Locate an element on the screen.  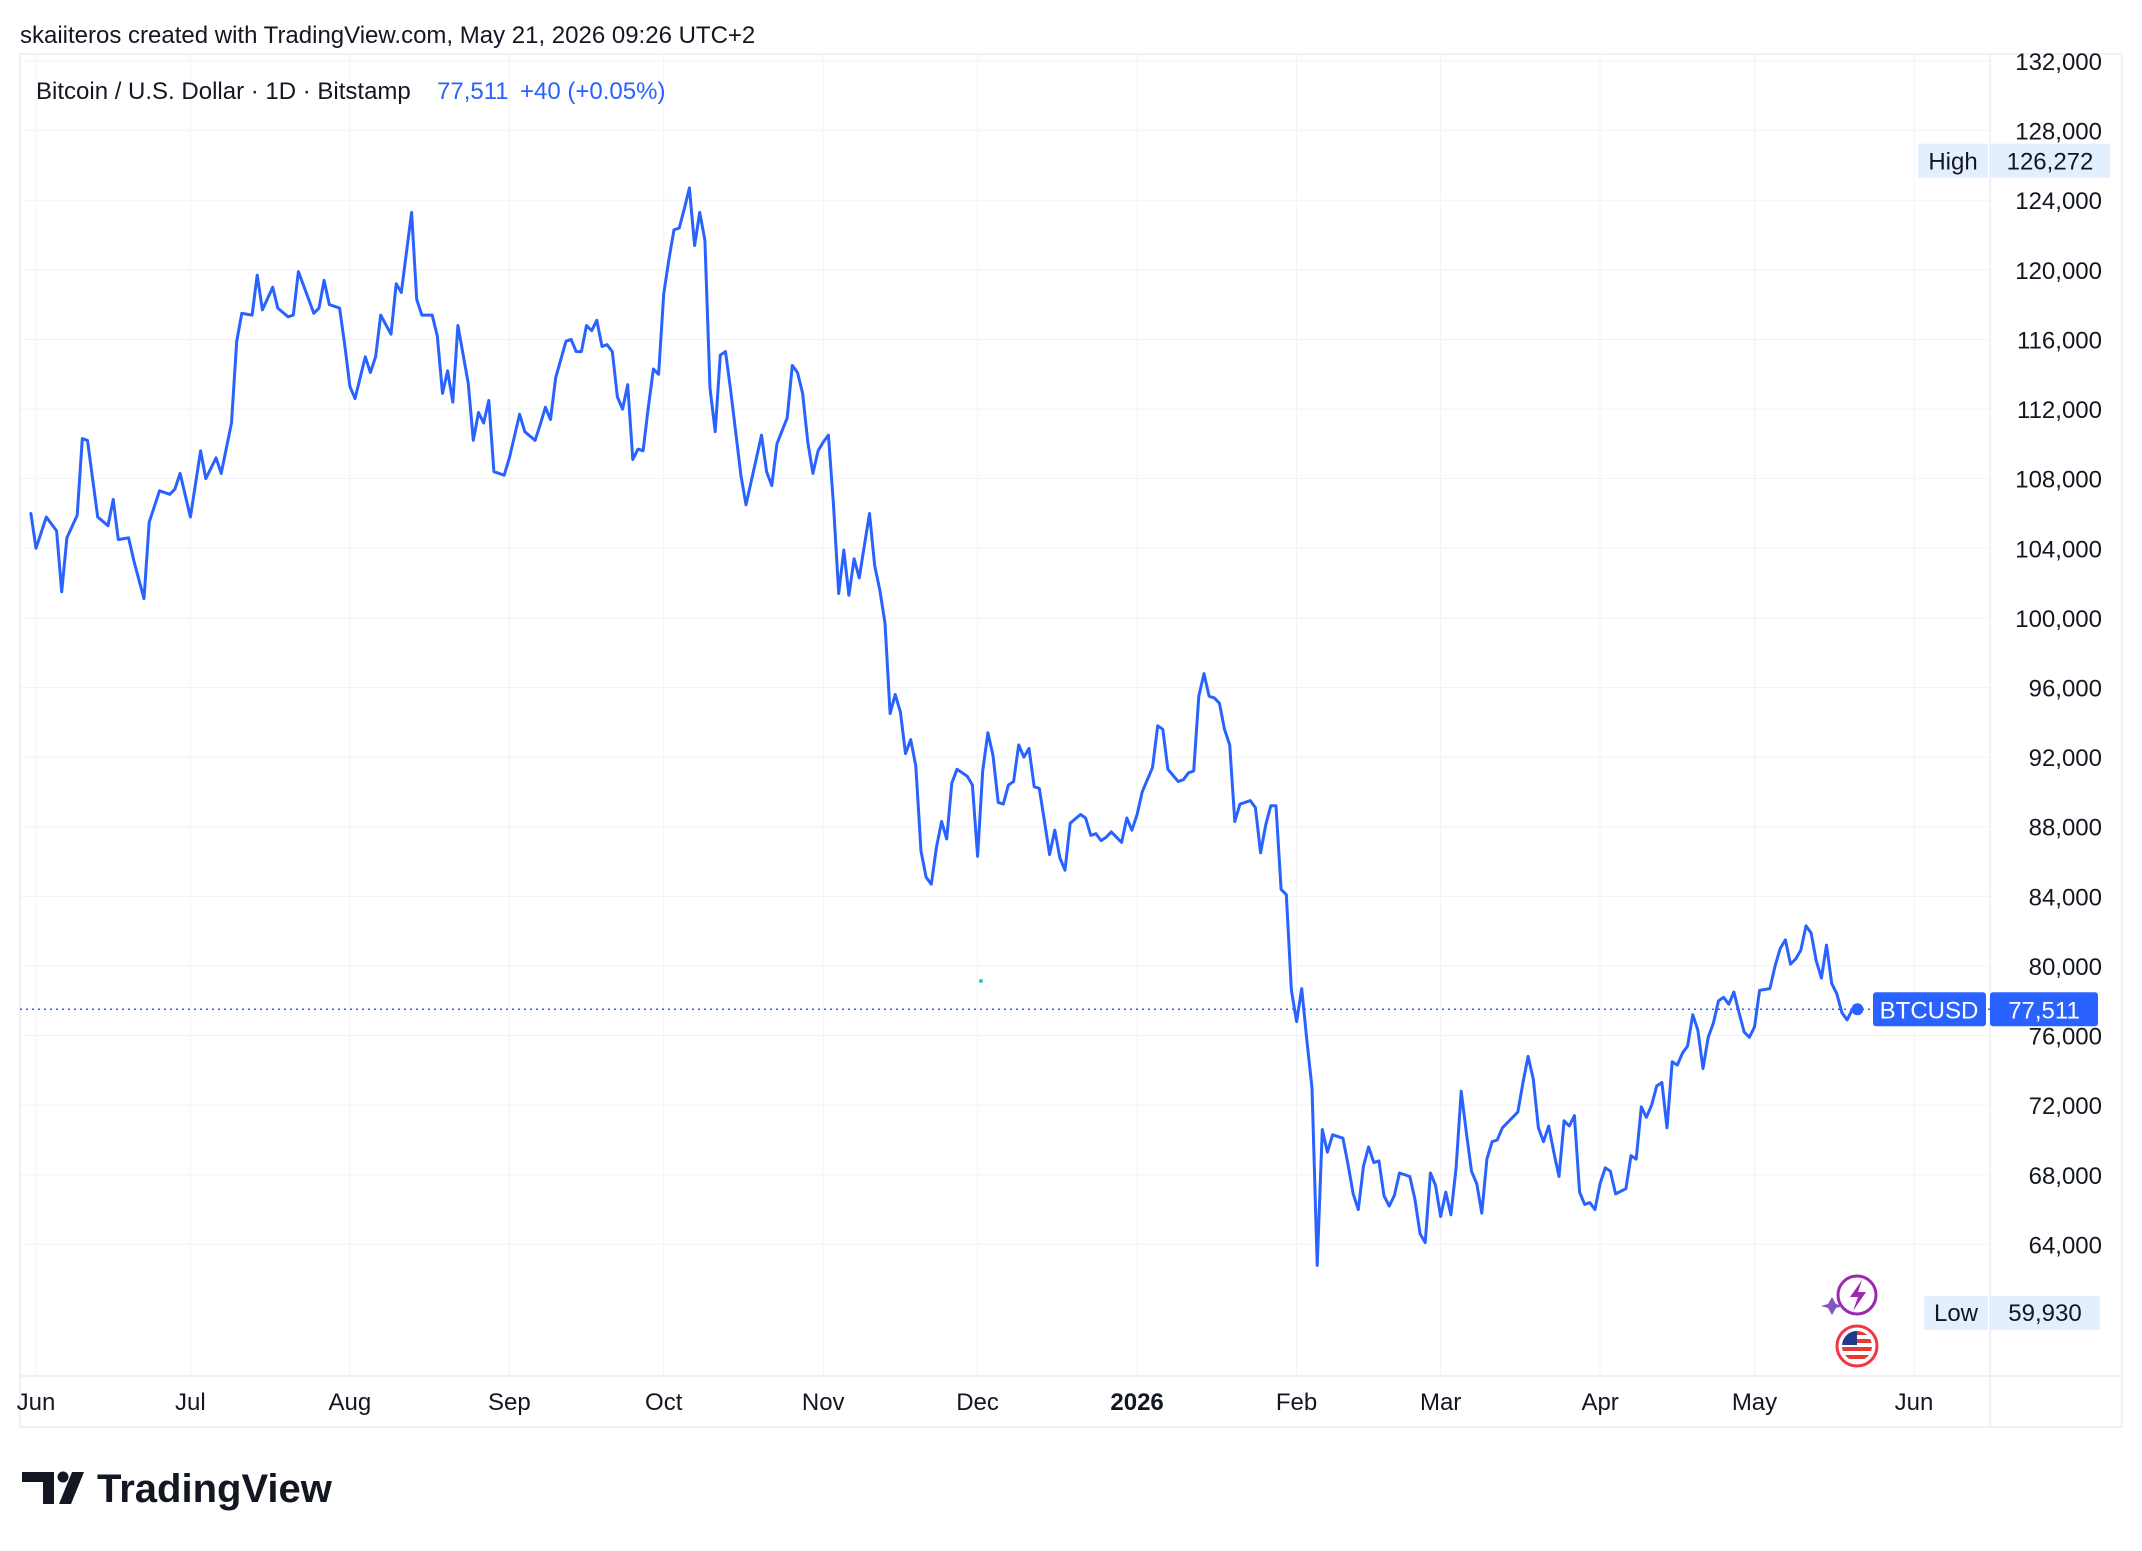
time-tick-label: Dec is located at coordinates (977, 1402).